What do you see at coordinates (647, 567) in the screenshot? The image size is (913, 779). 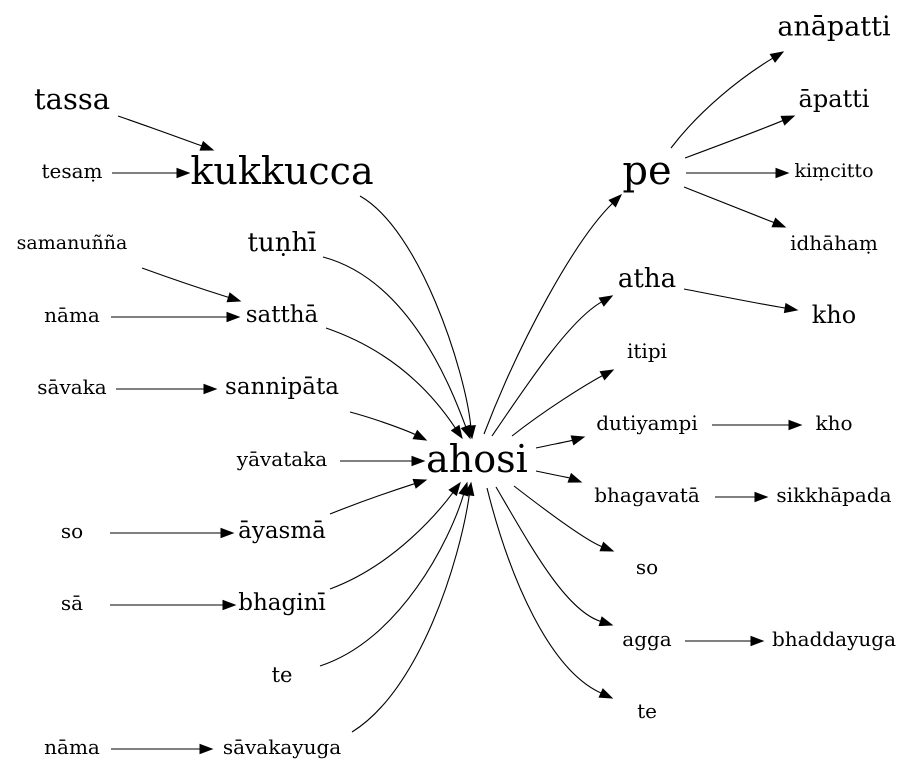 I see `node-so2: so` at bounding box center [647, 567].